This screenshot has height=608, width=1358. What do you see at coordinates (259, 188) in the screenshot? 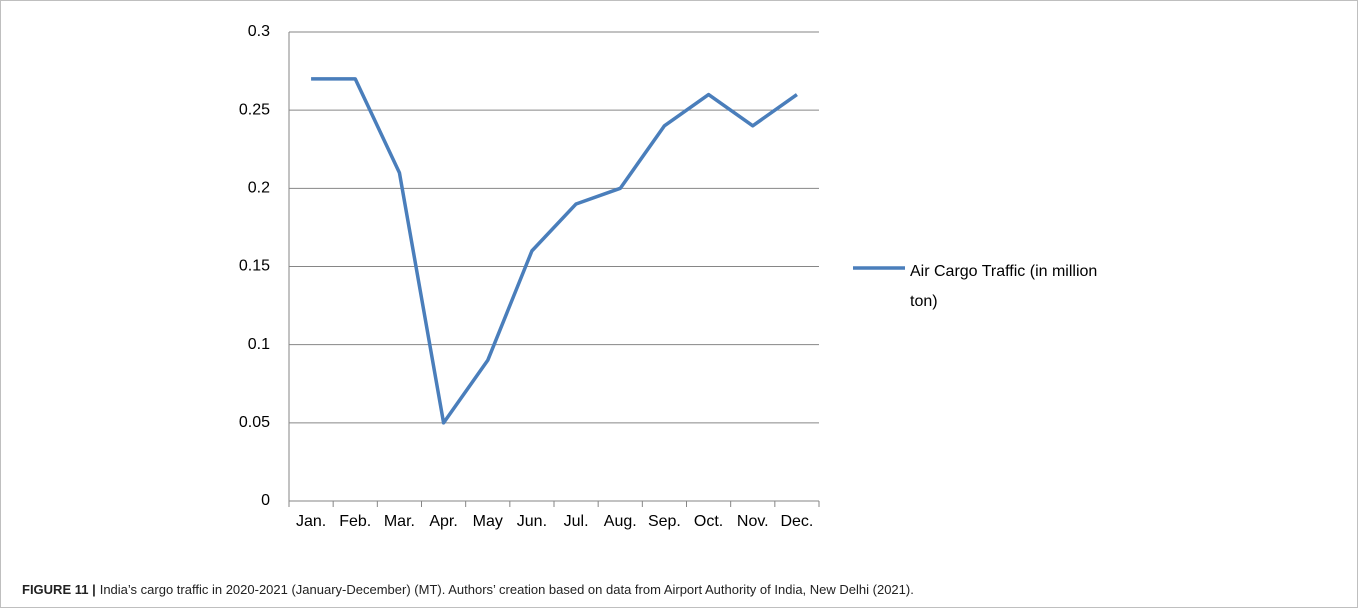
I see `y-tick-label: 0.2` at bounding box center [259, 188].